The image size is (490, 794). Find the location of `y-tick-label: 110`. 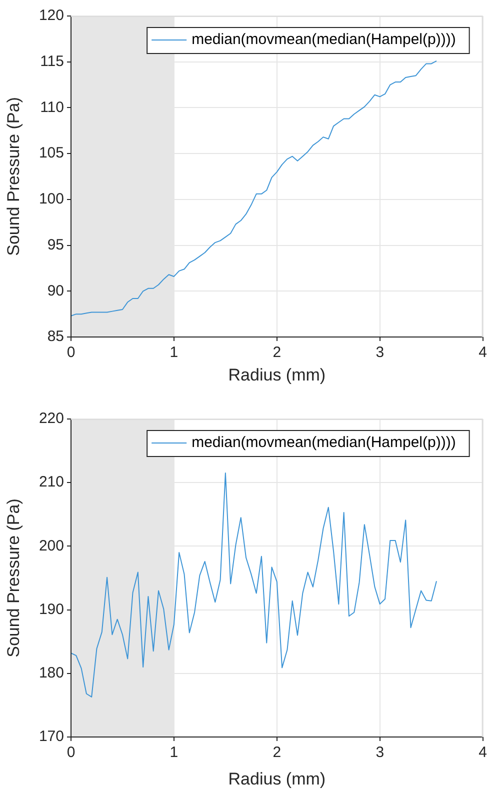

y-tick-label: 110 is located at coordinates (52, 107).